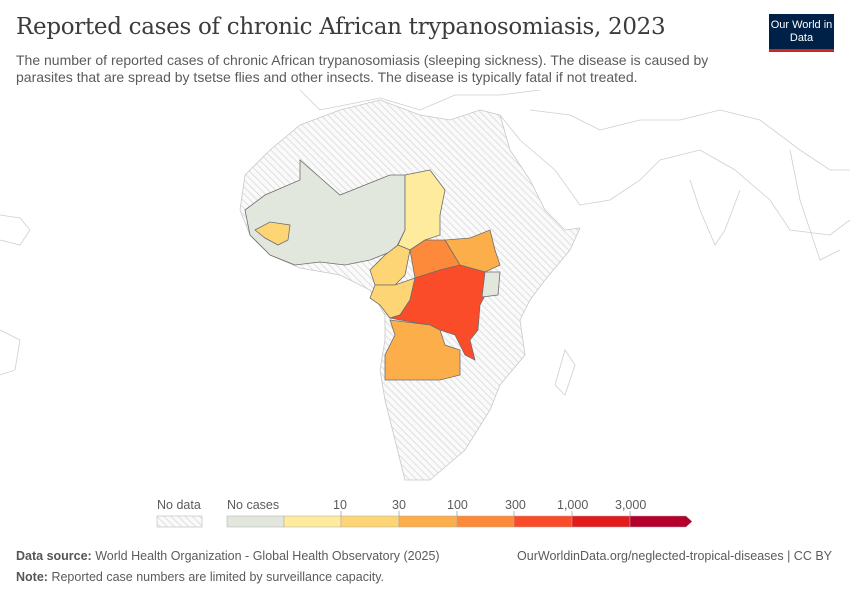 The image size is (850, 600). I want to click on legend-tick-3000: 3,000, so click(631, 505).